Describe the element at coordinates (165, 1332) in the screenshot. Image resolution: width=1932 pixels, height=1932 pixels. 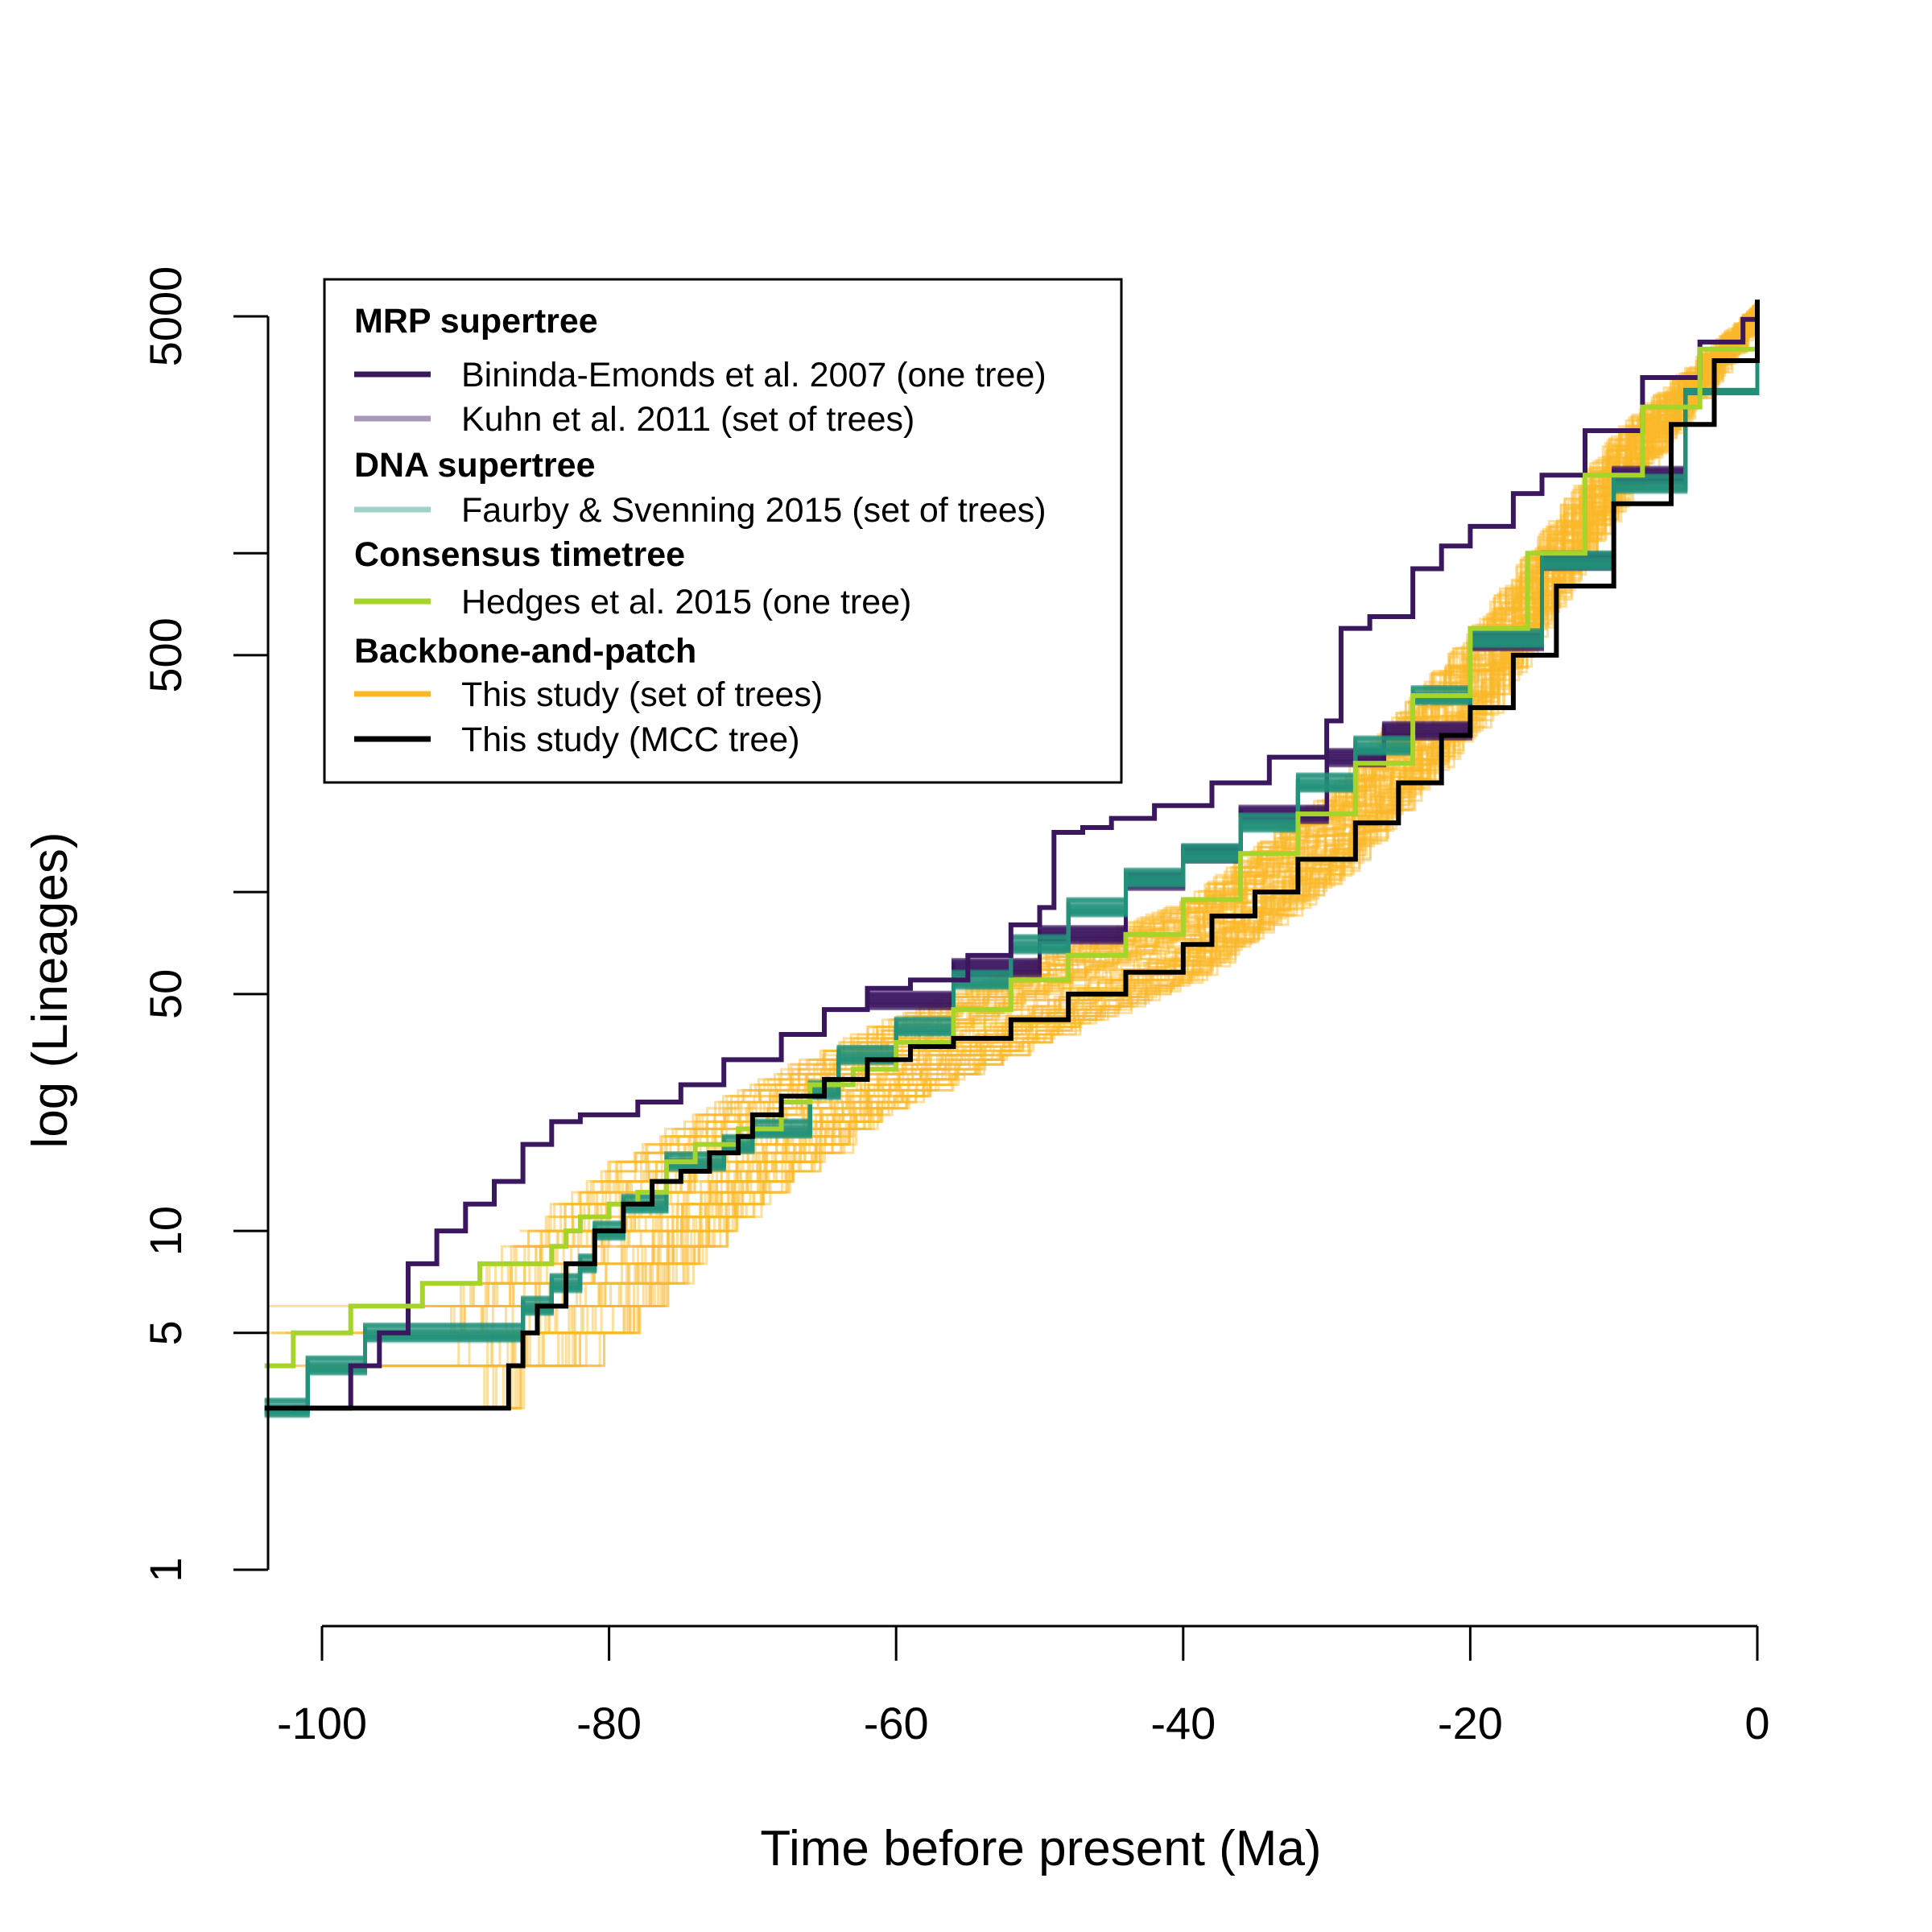
I see `y-tick-label: 5` at that location.